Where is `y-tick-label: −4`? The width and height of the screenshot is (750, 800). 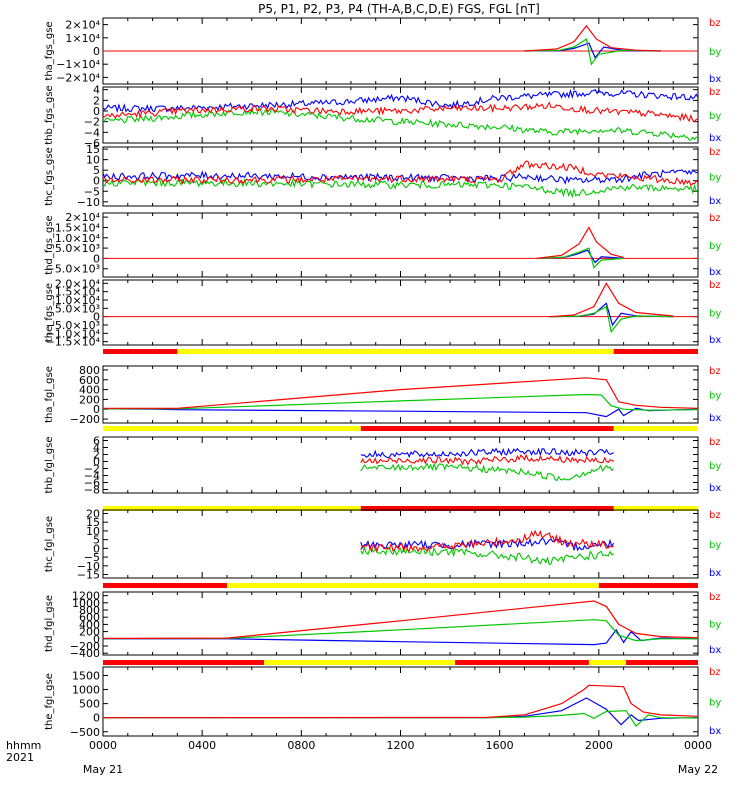 y-tick-label: −4 is located at coordinates (92, 132).